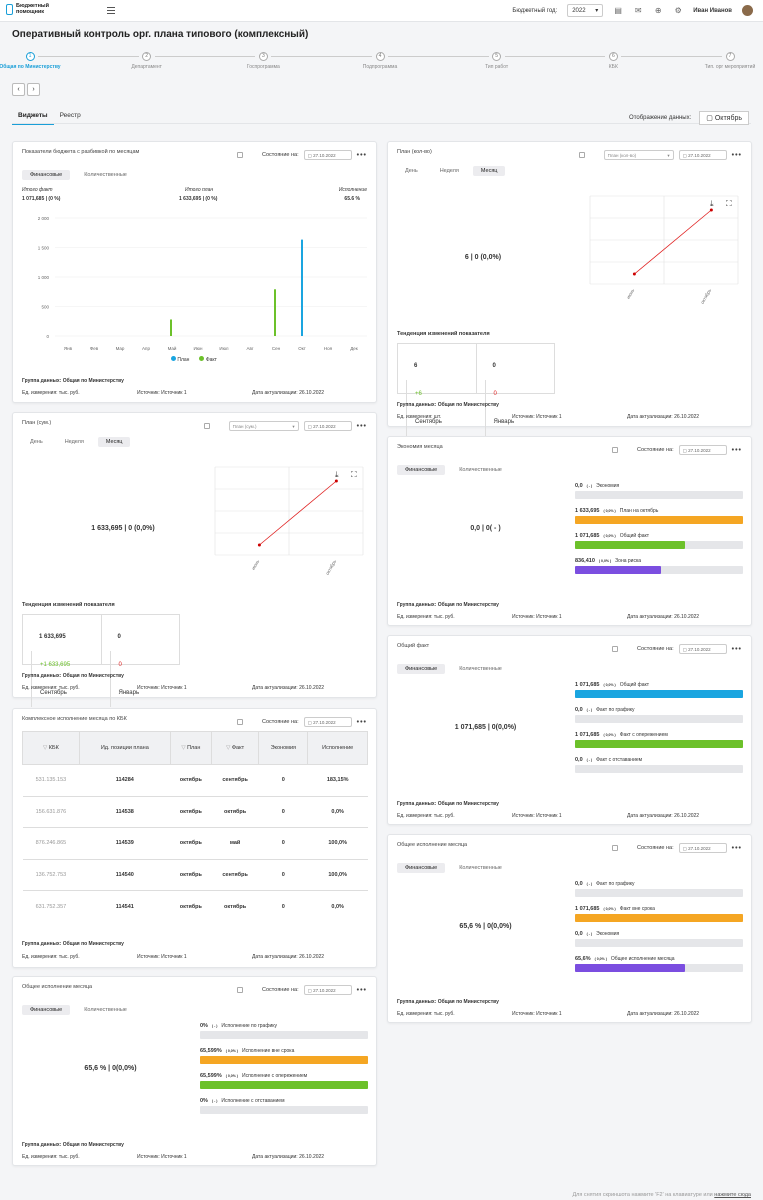 This screenshot has height=1200, width=763. Describe the element at coordinates (195, 843) in the screenshot. I see `table-row: 876.246.865 114539 октябрь май 0 100,0%` at that location.